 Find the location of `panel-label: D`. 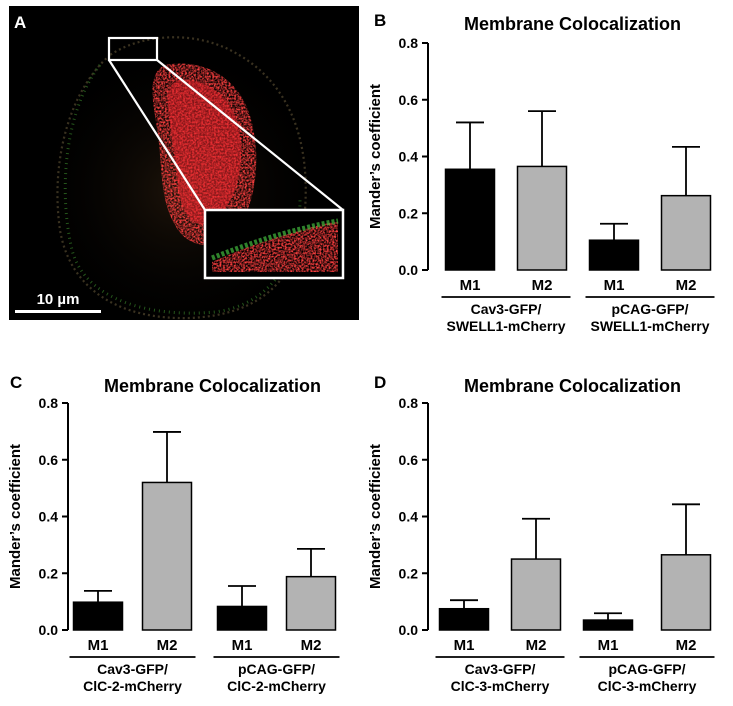

panel-label: D is located at coordinates (380, 382).